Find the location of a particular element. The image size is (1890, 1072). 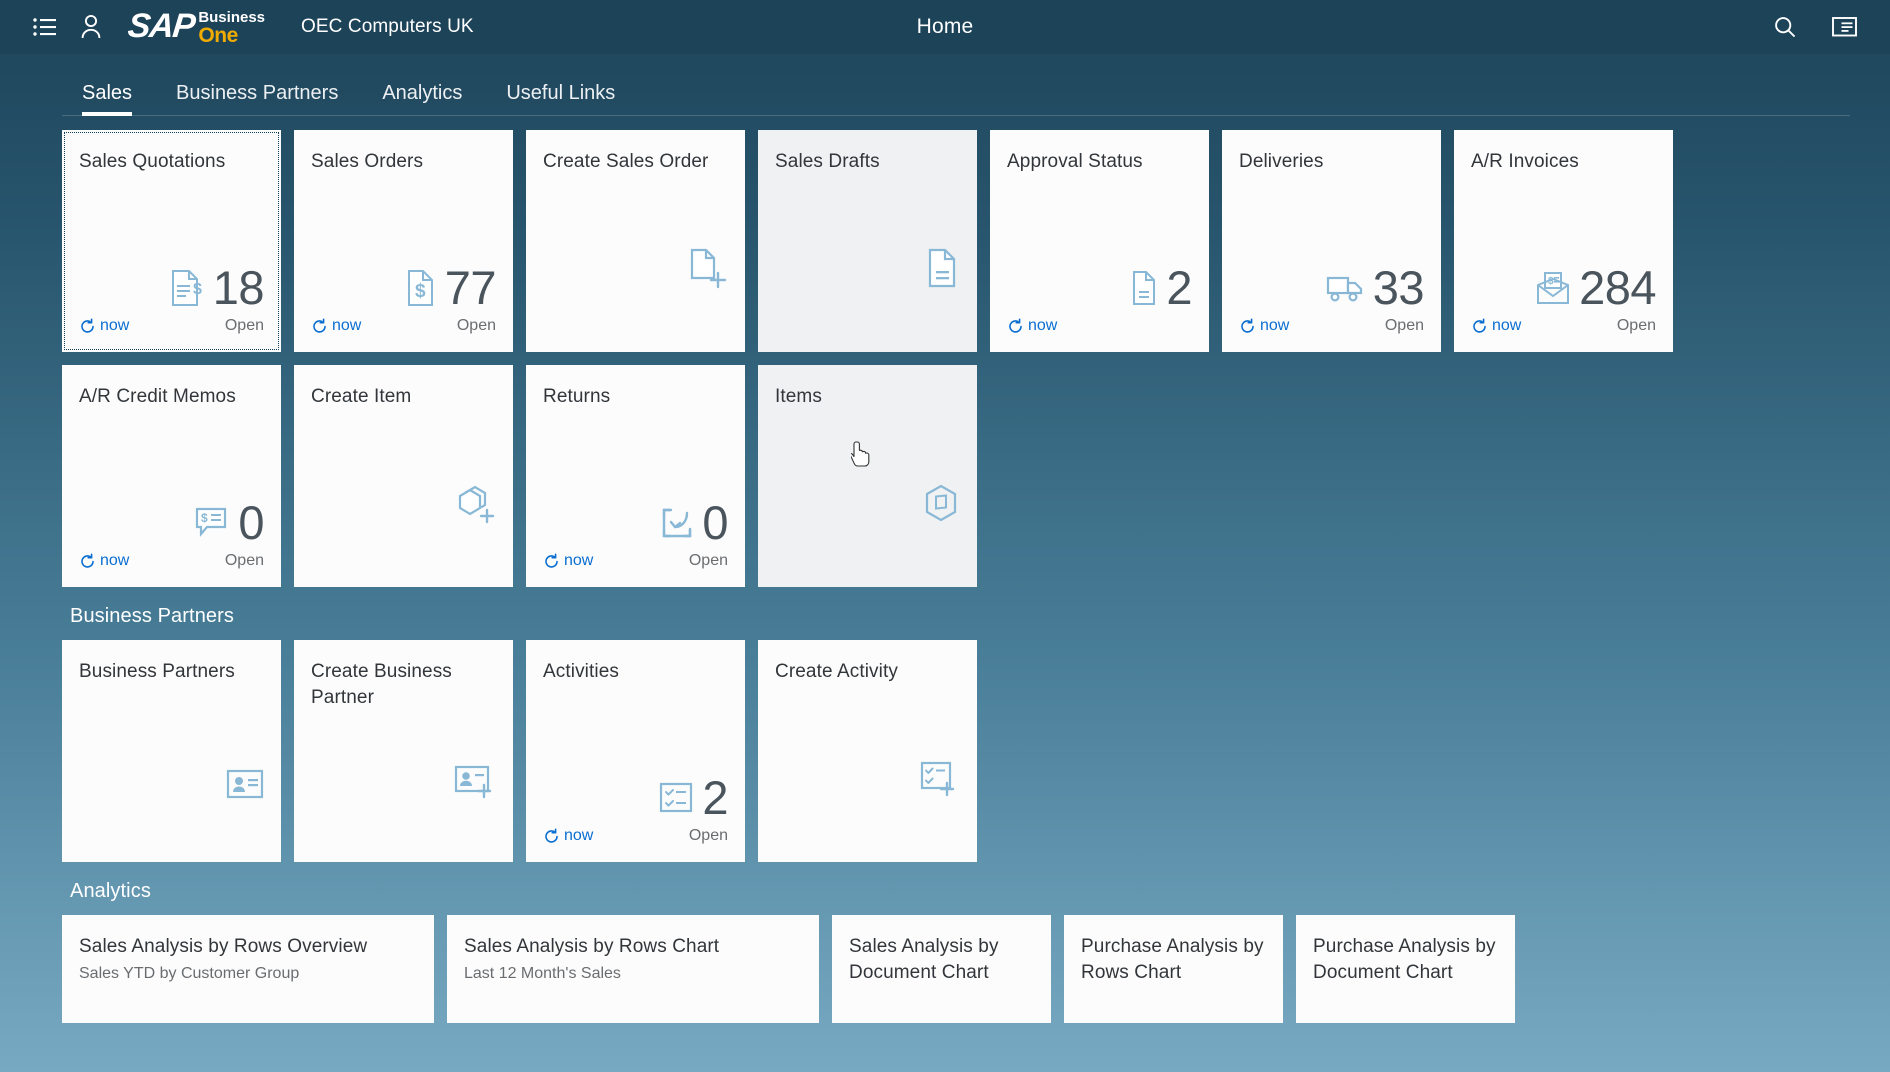

tile-title: Deliveries is located at coordinates (1281, 161).